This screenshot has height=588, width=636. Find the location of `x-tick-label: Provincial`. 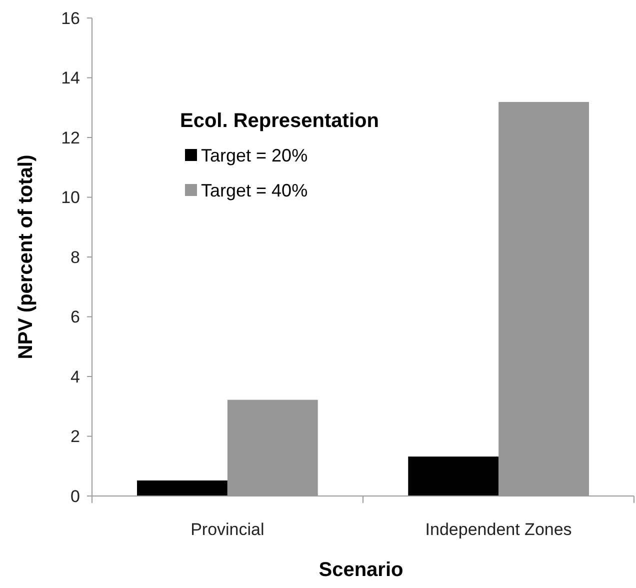

x-tick-label: Provincial is located at coordinates (227, 529).